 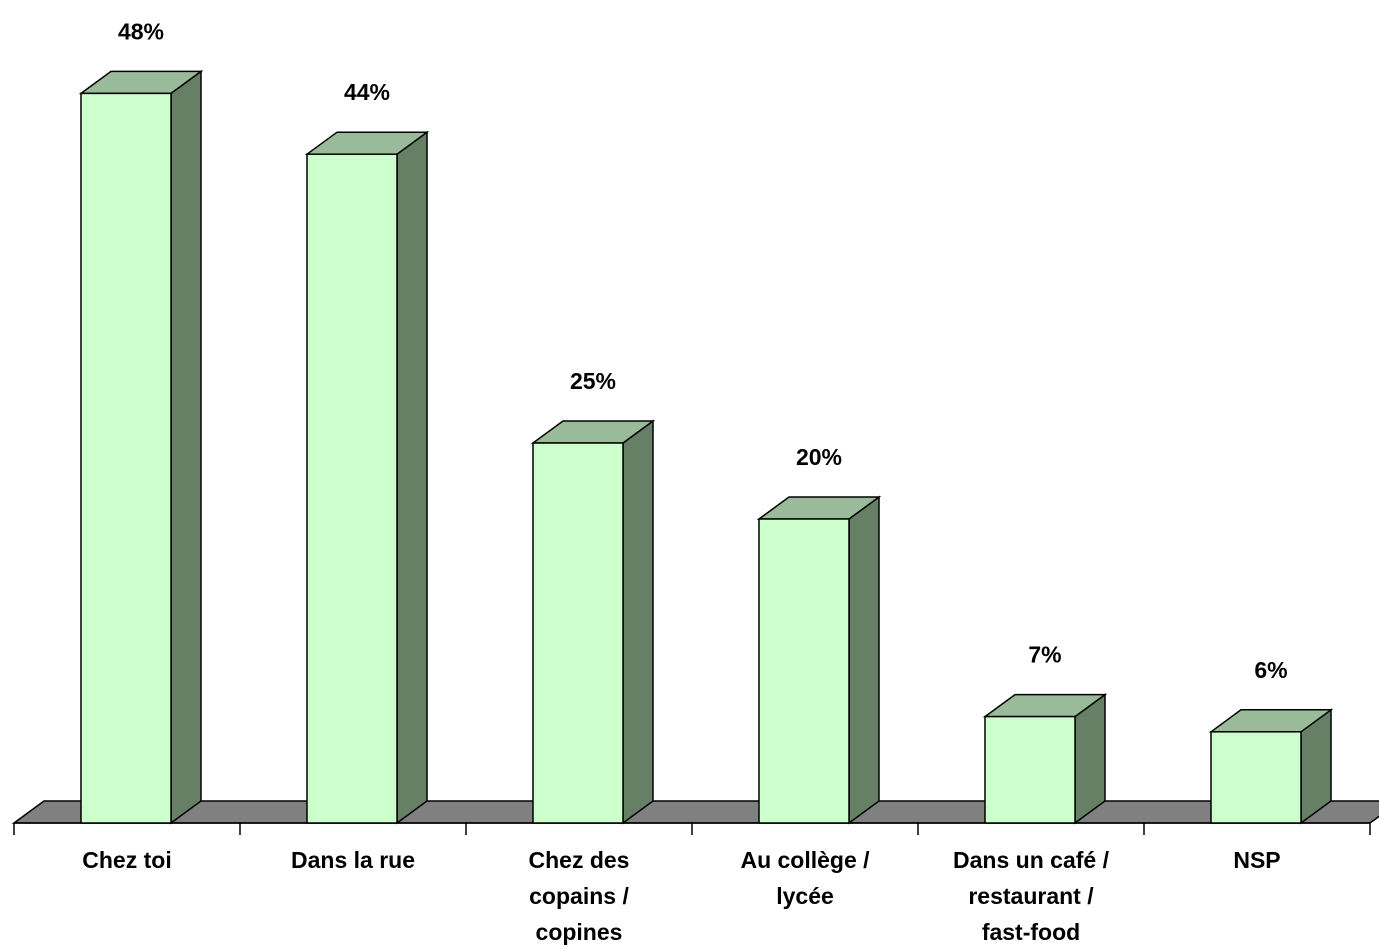 What do you see at coordinates (819, 457) in the screenshot?
I see `data-label: 20%` at bounding box center [819, 457].